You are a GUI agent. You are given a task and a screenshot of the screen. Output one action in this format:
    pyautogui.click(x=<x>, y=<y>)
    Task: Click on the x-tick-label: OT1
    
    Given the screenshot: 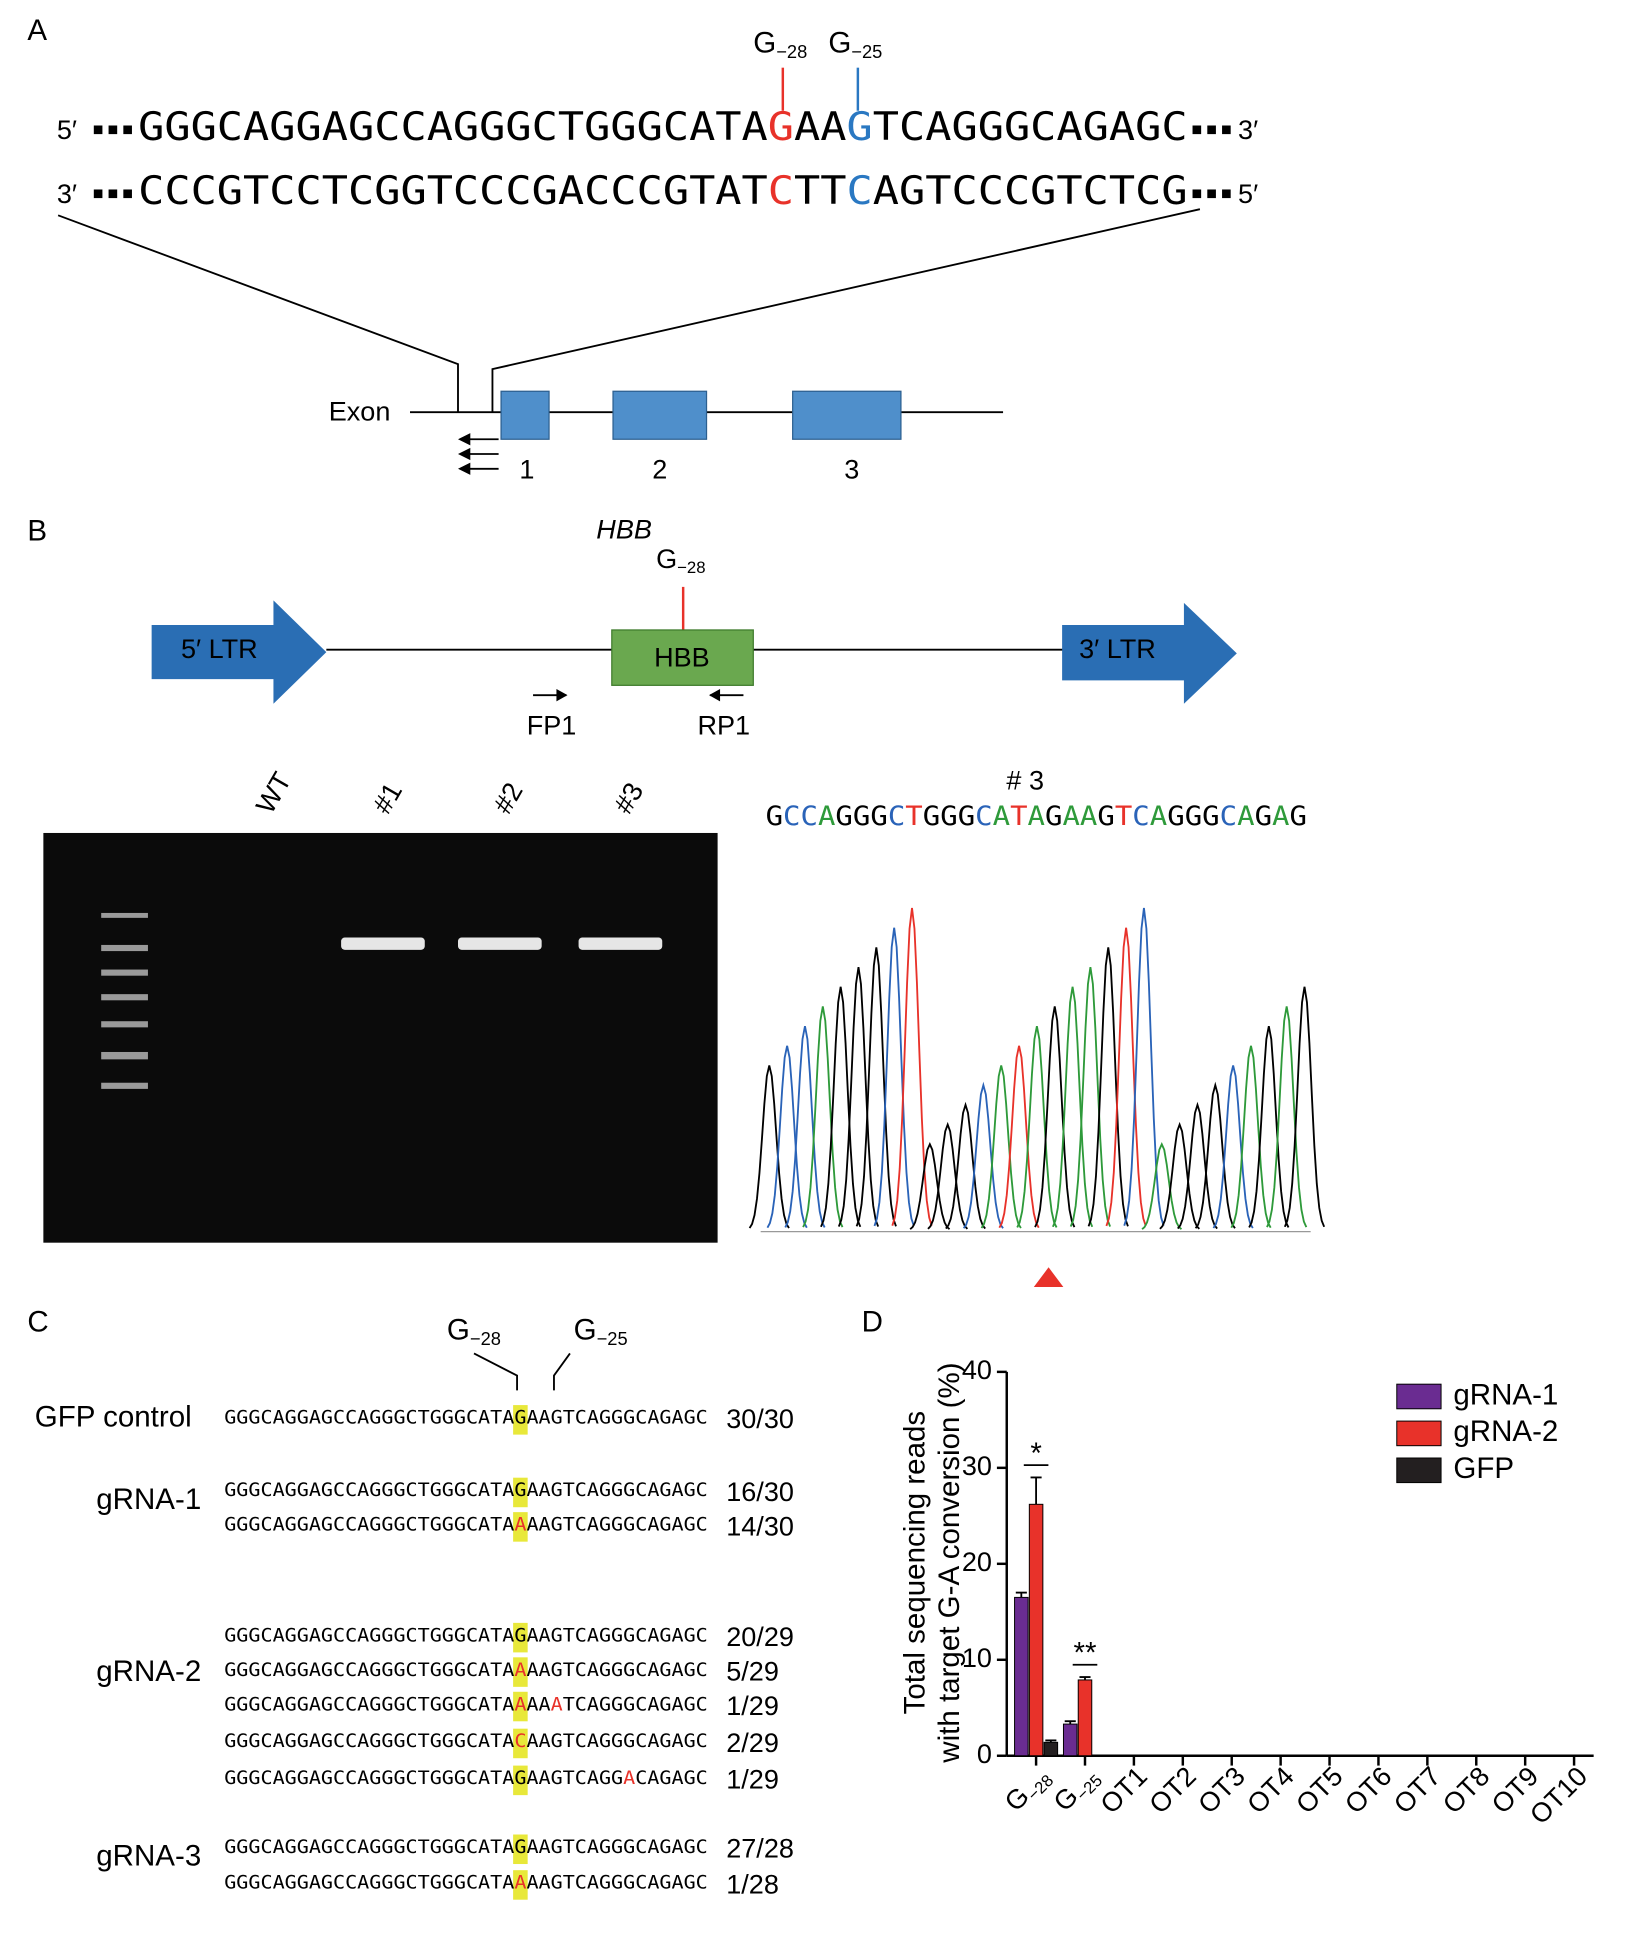 What is the action you would take?
    pyautogui.click(x=1124, y=1790)
    